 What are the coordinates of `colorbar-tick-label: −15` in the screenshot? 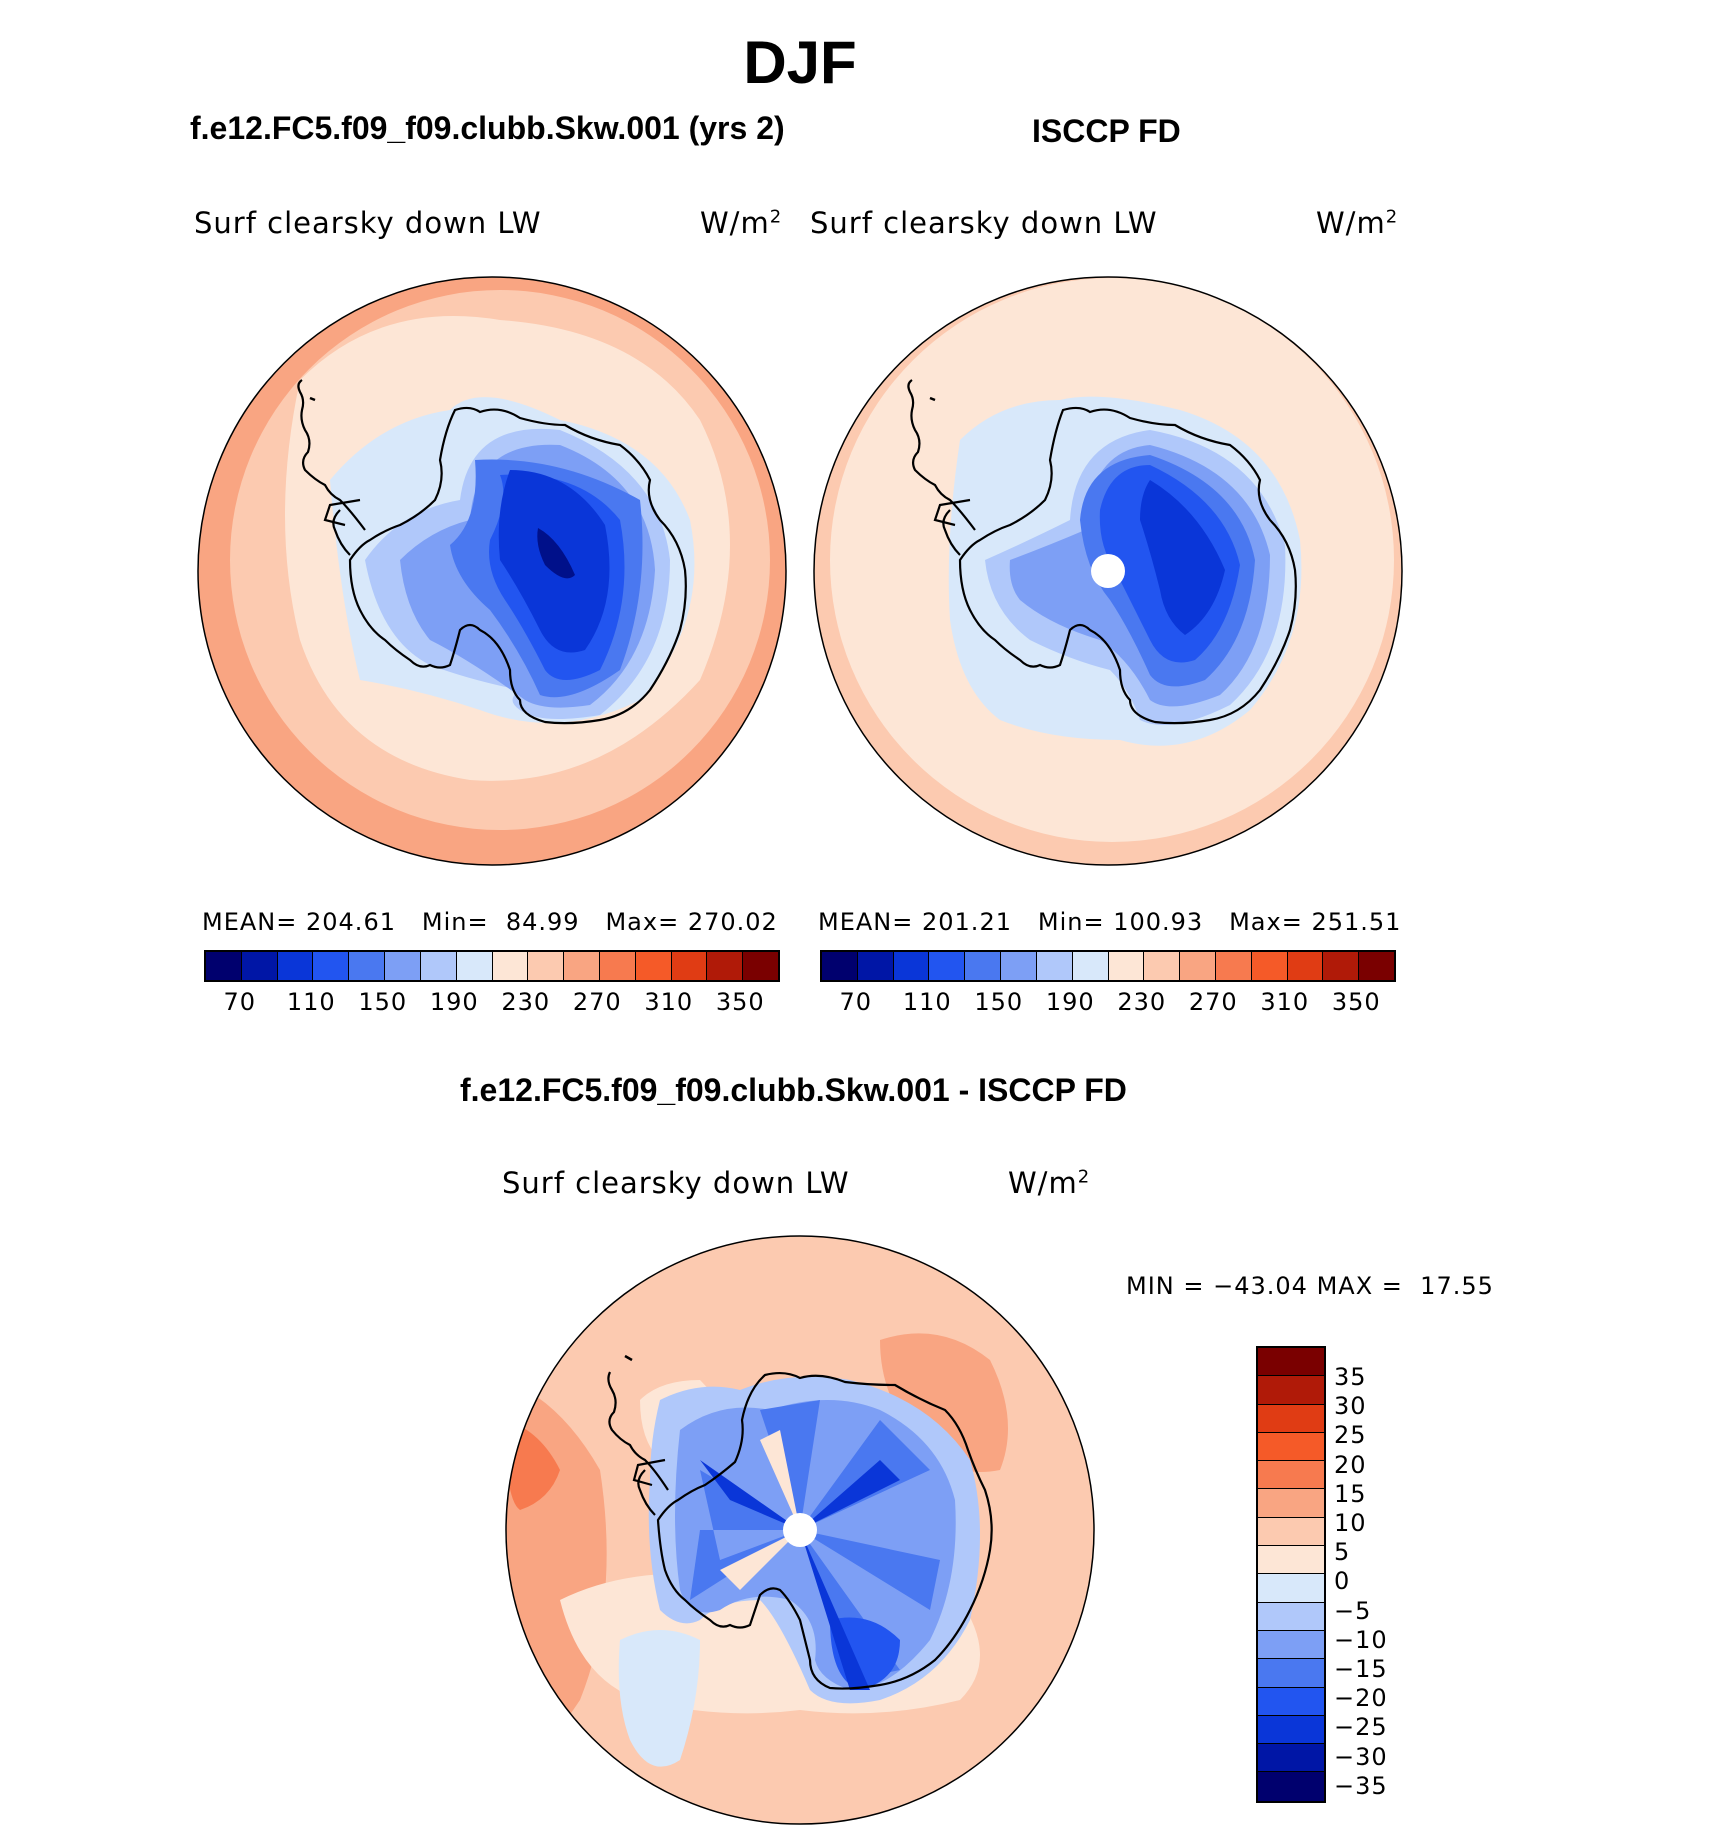 It's located at (1361, 1669).